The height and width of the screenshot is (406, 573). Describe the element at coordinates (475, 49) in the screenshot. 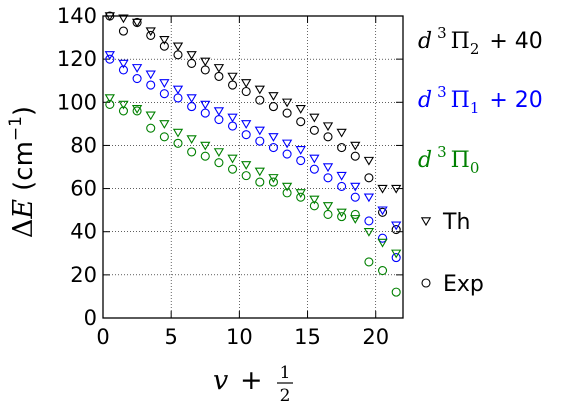

I see `legend-sub: 2` at that location.